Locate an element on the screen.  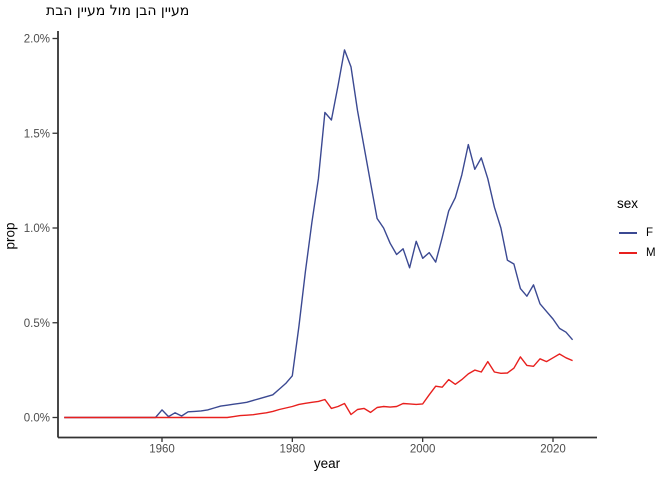
legend-label-F: F is located at coordinates (650, 233).